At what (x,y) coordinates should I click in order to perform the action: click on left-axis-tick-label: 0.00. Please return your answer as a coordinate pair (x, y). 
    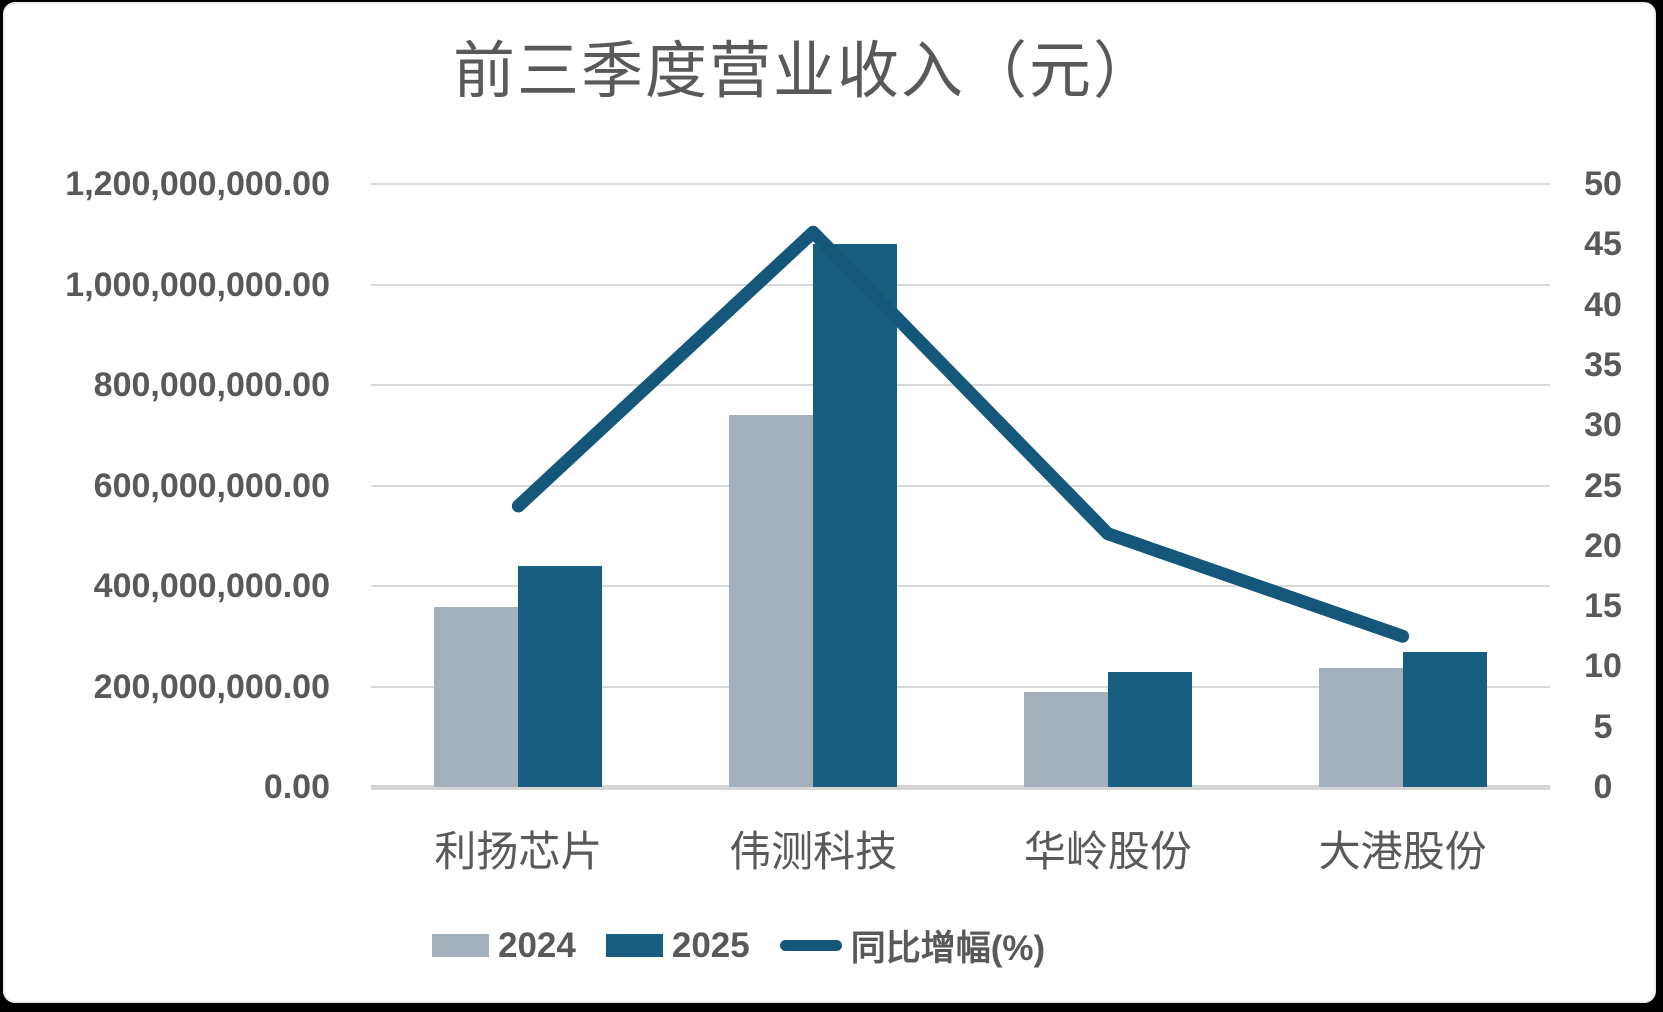
    Looking at the image, I should click on (296, 787).